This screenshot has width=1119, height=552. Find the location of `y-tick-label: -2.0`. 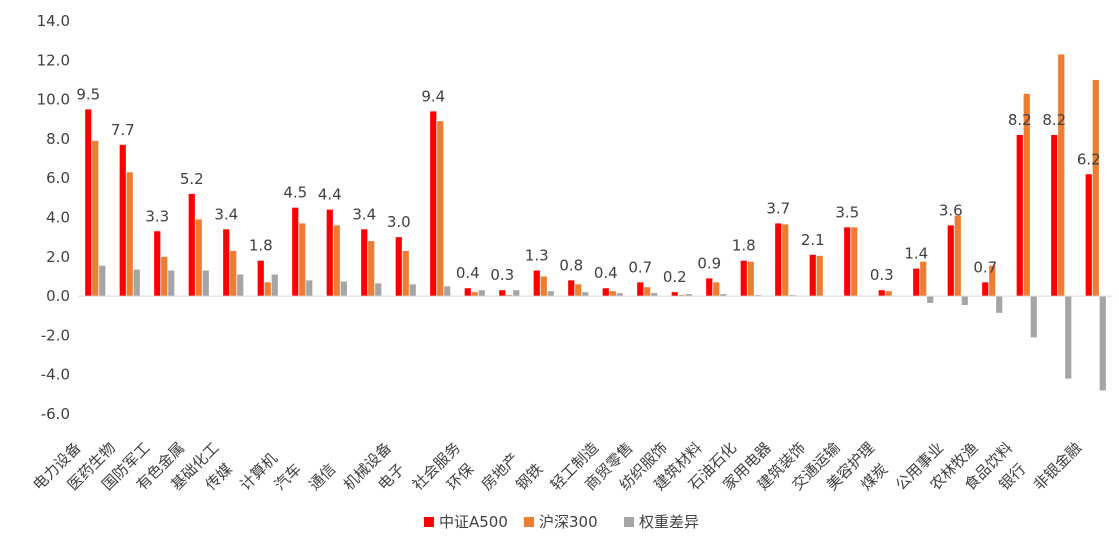

y-tick-label: -2.0 is located at coordinates (55, 335).